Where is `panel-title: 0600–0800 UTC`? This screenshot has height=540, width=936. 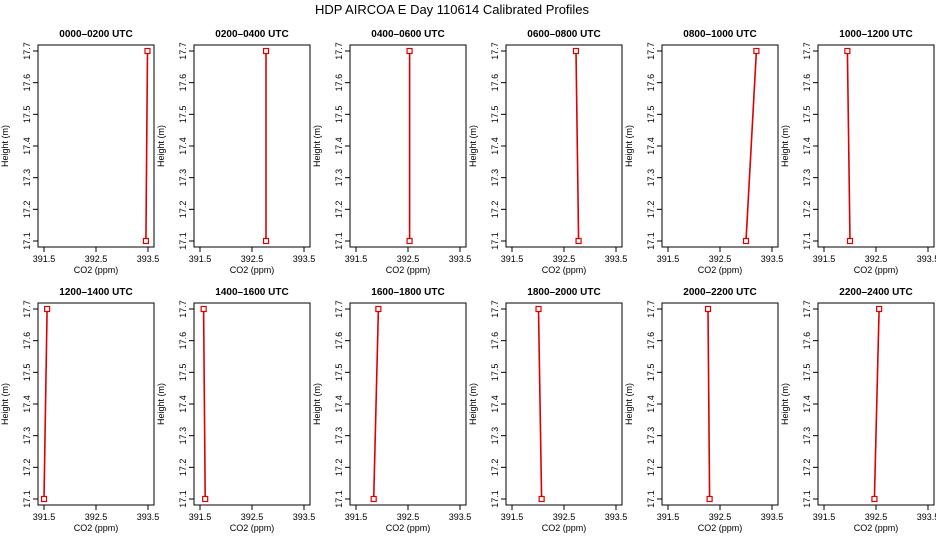 panel-title: 0600–0800 UTC is located at coordinates (563, 34).